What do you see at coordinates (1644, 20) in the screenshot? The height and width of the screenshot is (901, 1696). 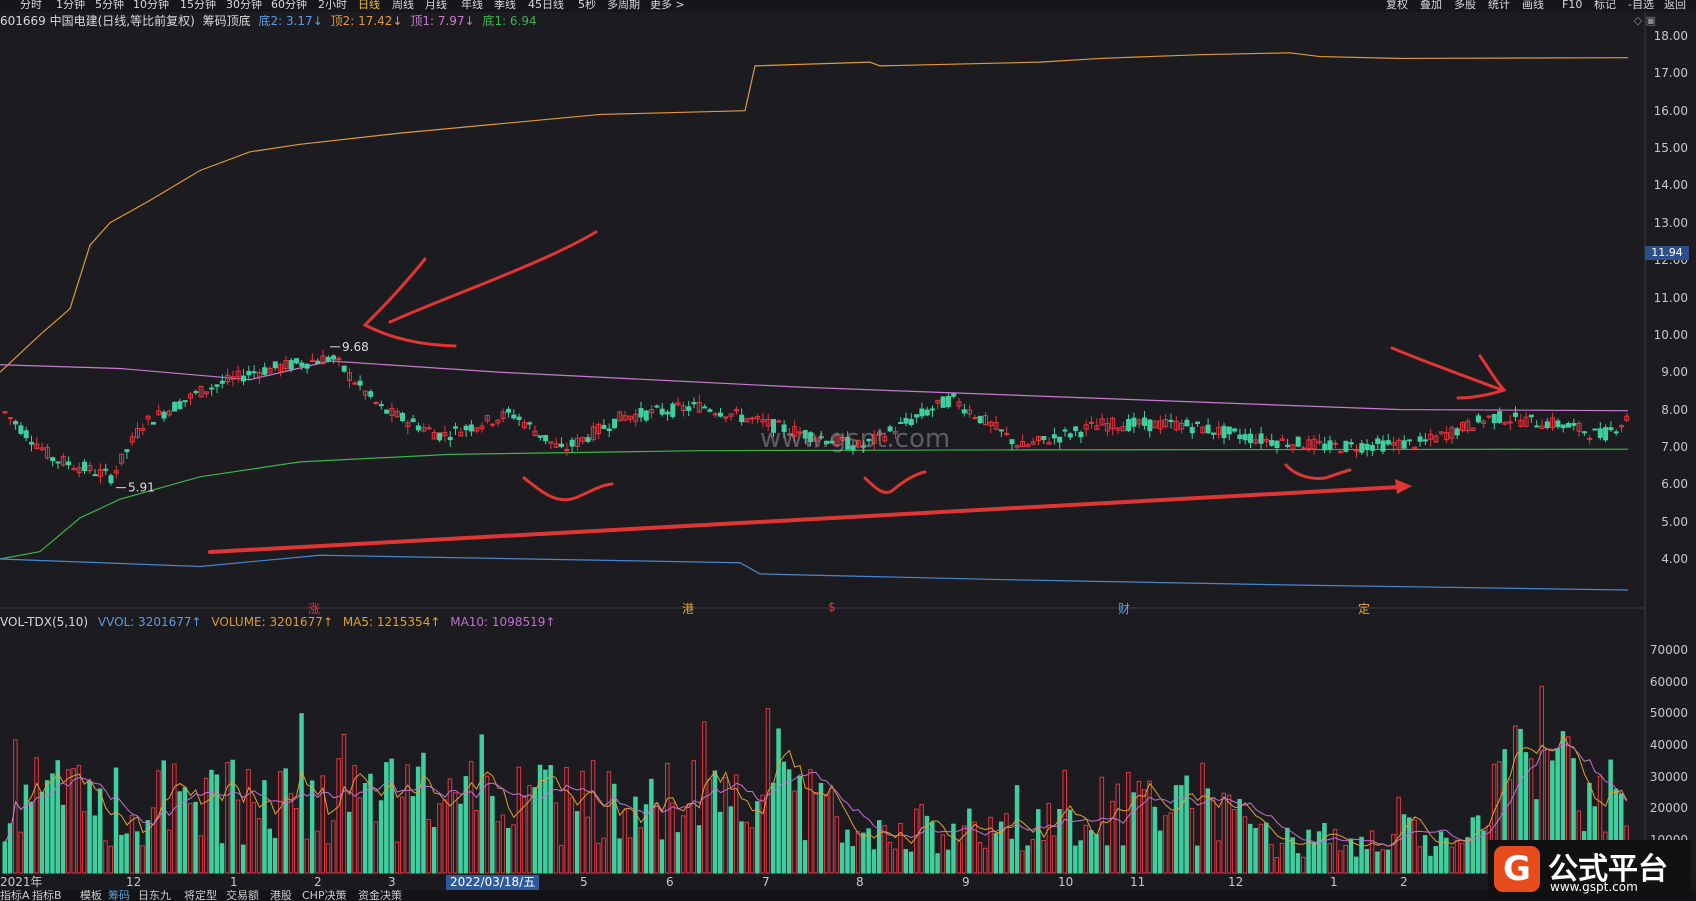 I see `panel-icons: ◇ ▣` at bounding box center [1644, 20].